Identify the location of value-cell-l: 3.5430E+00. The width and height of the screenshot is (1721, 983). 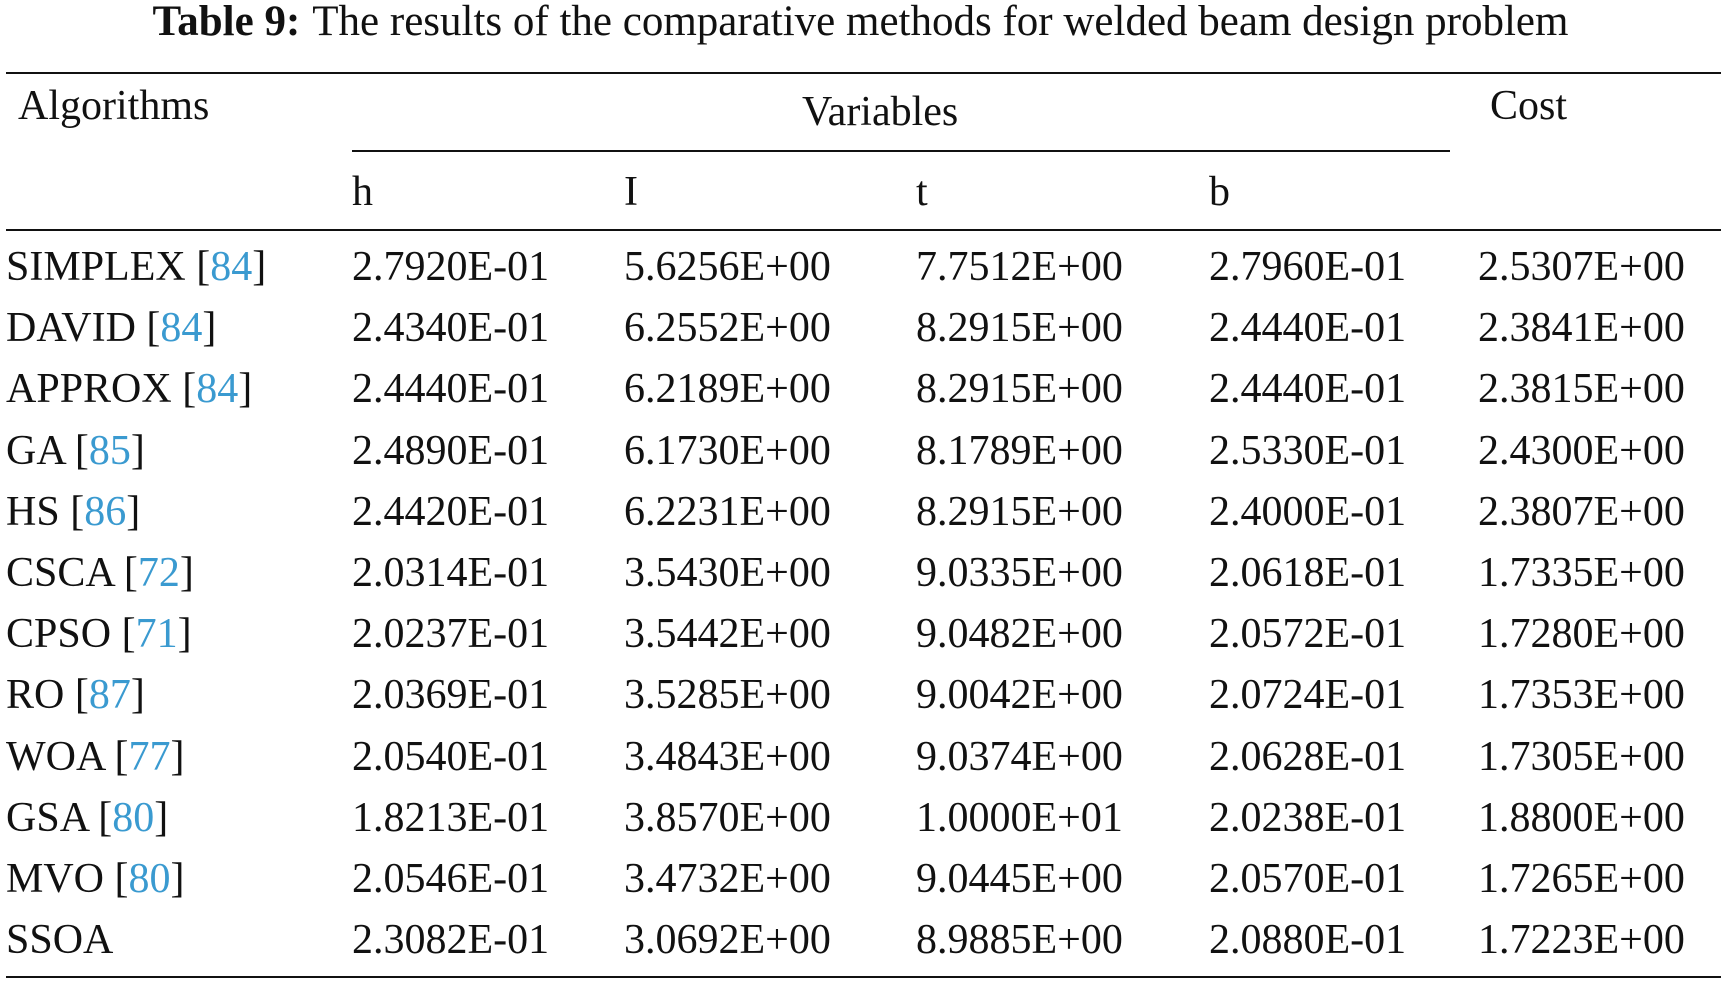
(727, 573).